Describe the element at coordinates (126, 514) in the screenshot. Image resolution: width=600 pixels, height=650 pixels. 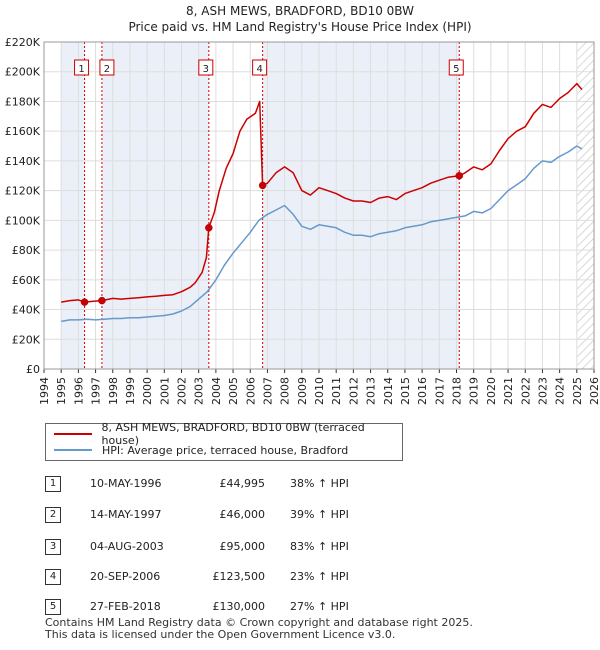
I see `row-date: 14-MAY-1997` at that location.